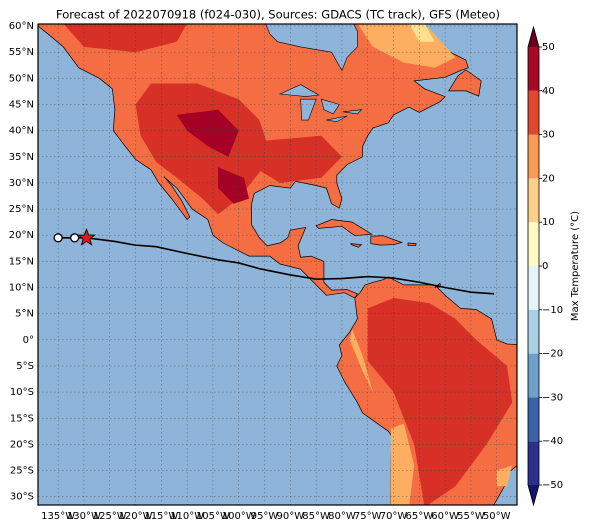 This screenshot has height=529, width=592. What do you see at coordinates (22, 444) in the screenshot?
I see `lat-label: 20°S` at bounding box center [22, 444].